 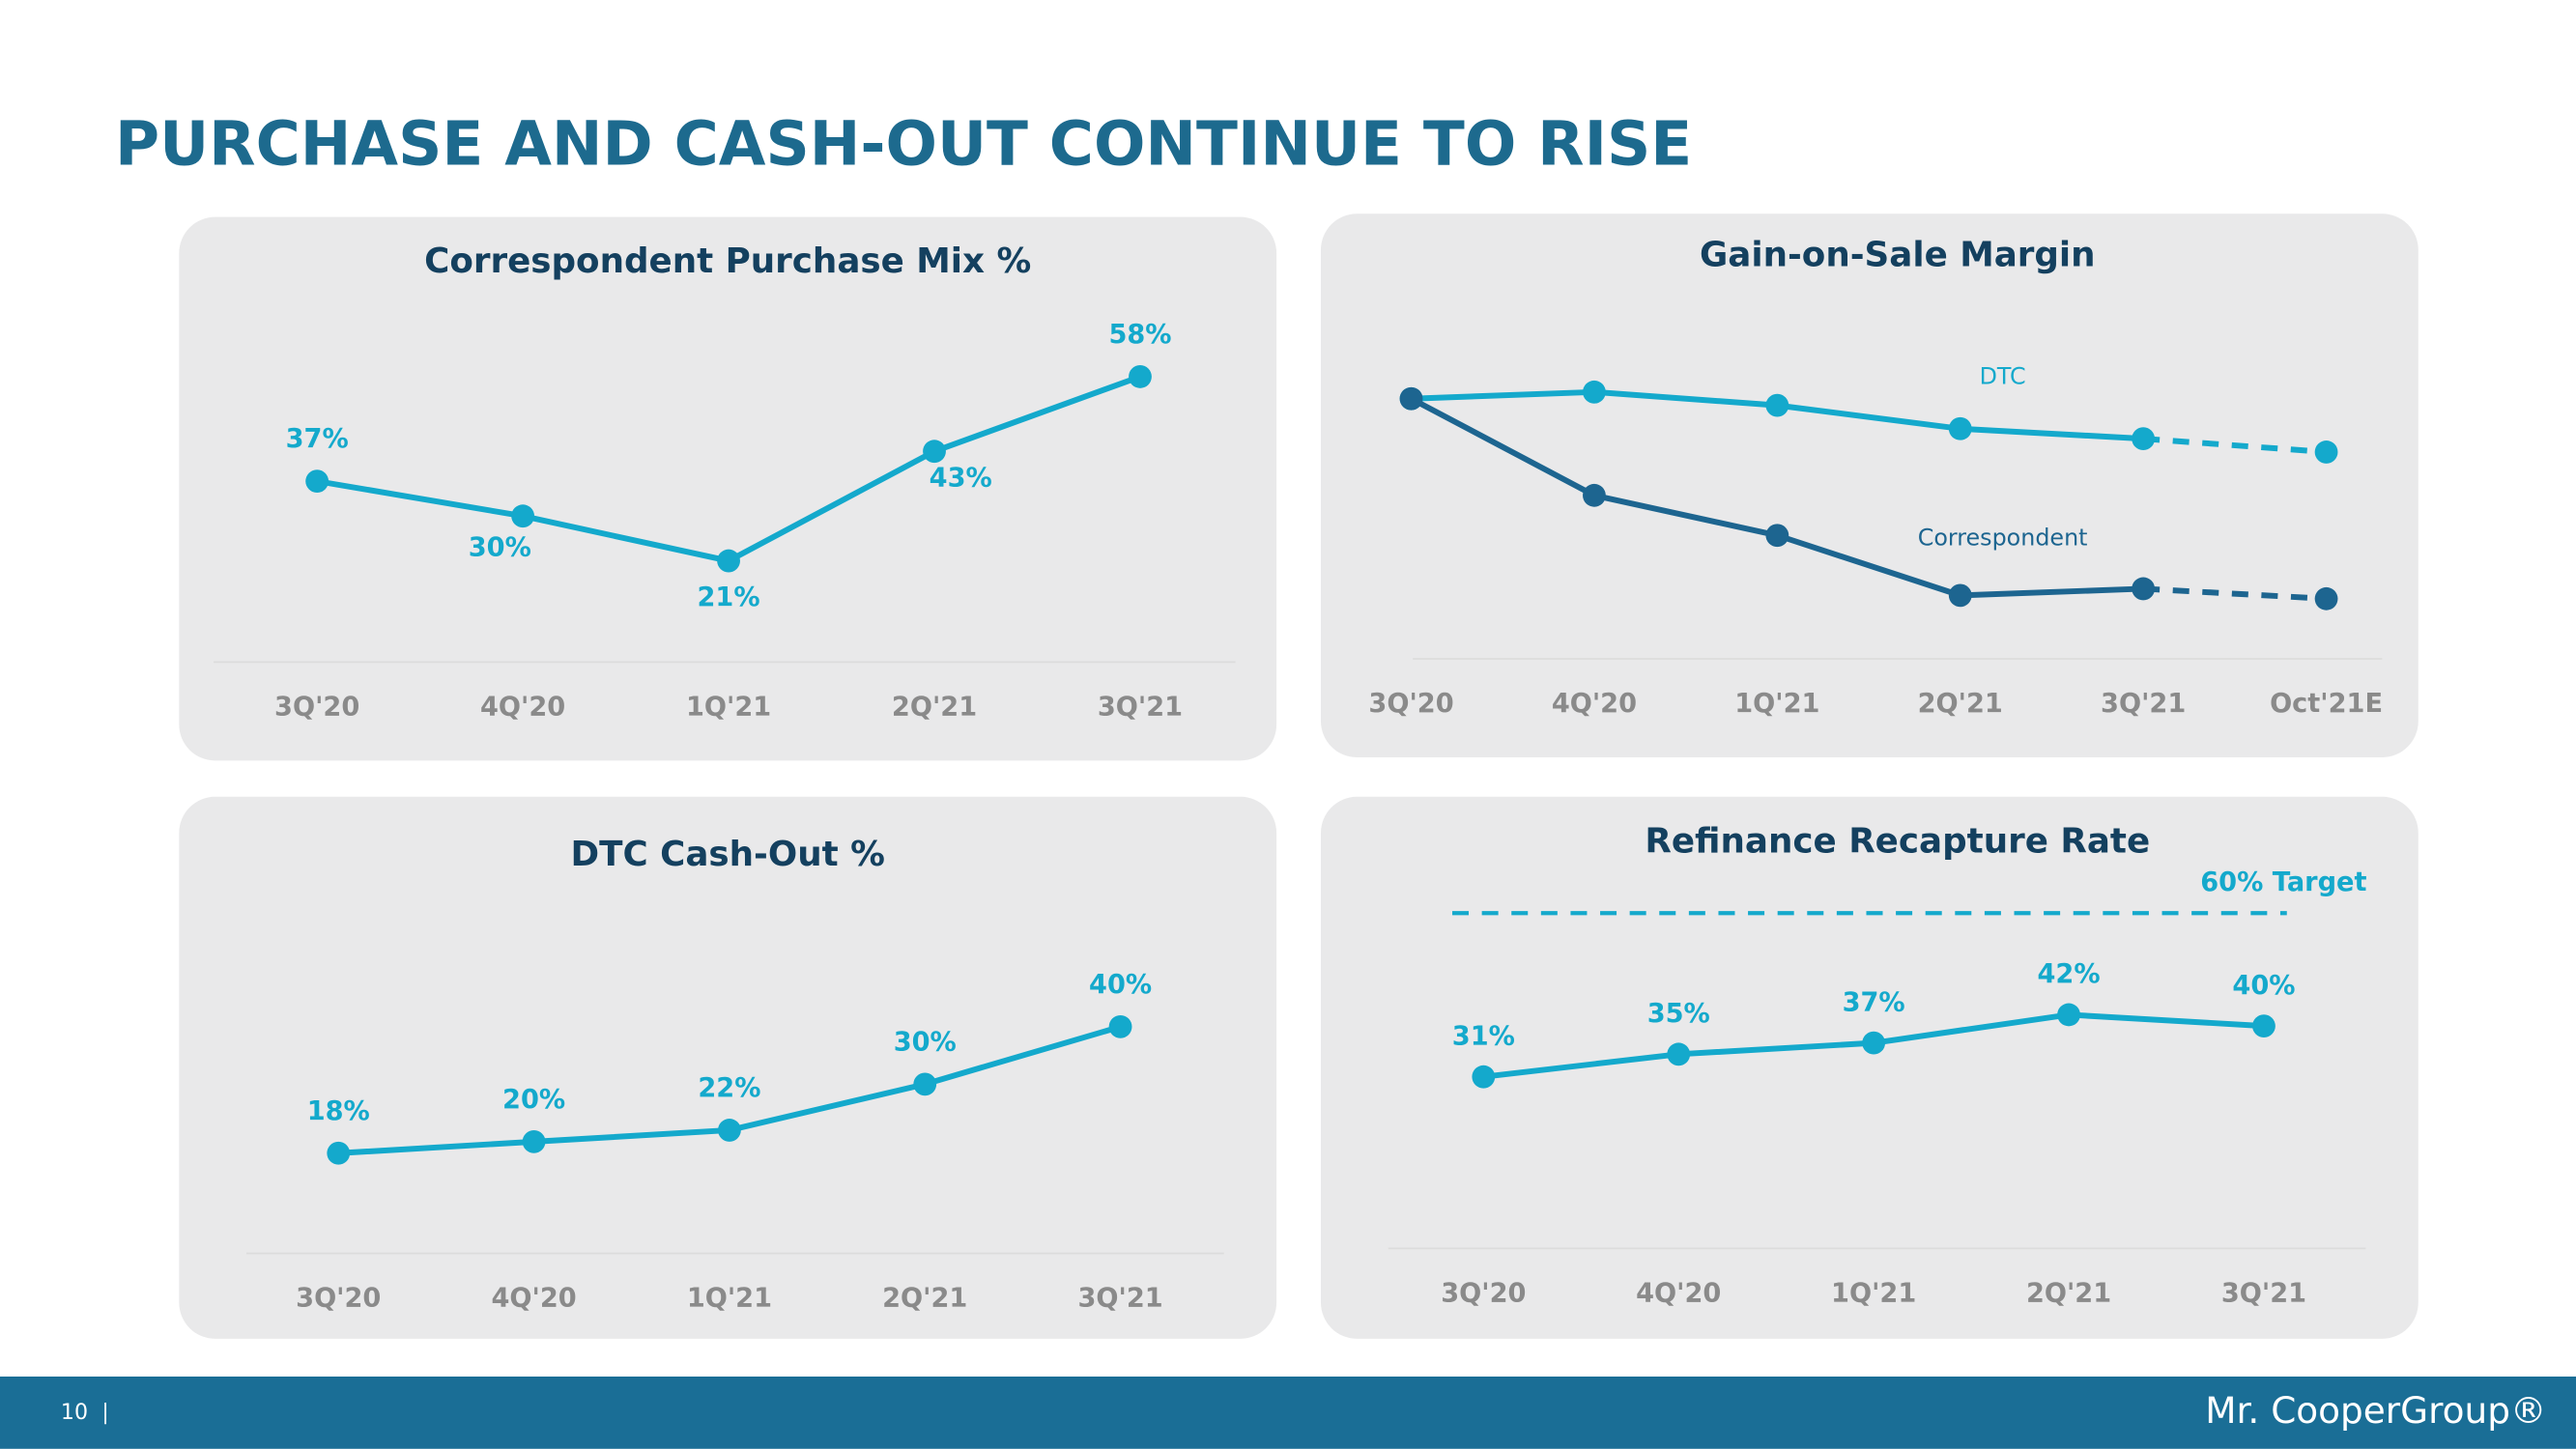 What do you see at coordinates (961, 479) in the screenshot?
I see `data-label: 43%` at bounding box center [961, 479].